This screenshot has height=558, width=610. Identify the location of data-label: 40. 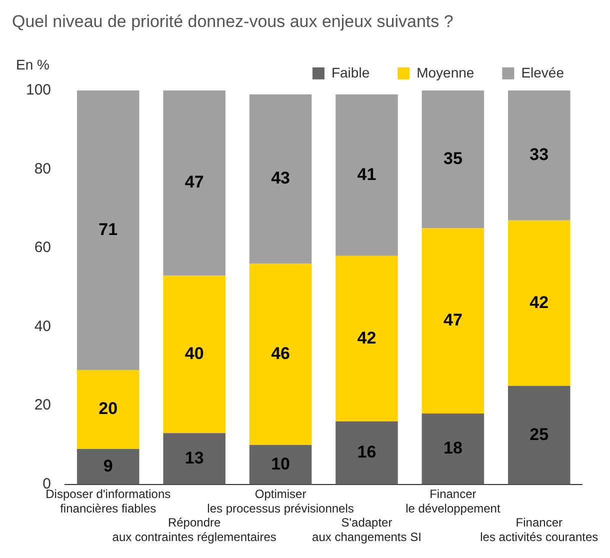
(194, 354).